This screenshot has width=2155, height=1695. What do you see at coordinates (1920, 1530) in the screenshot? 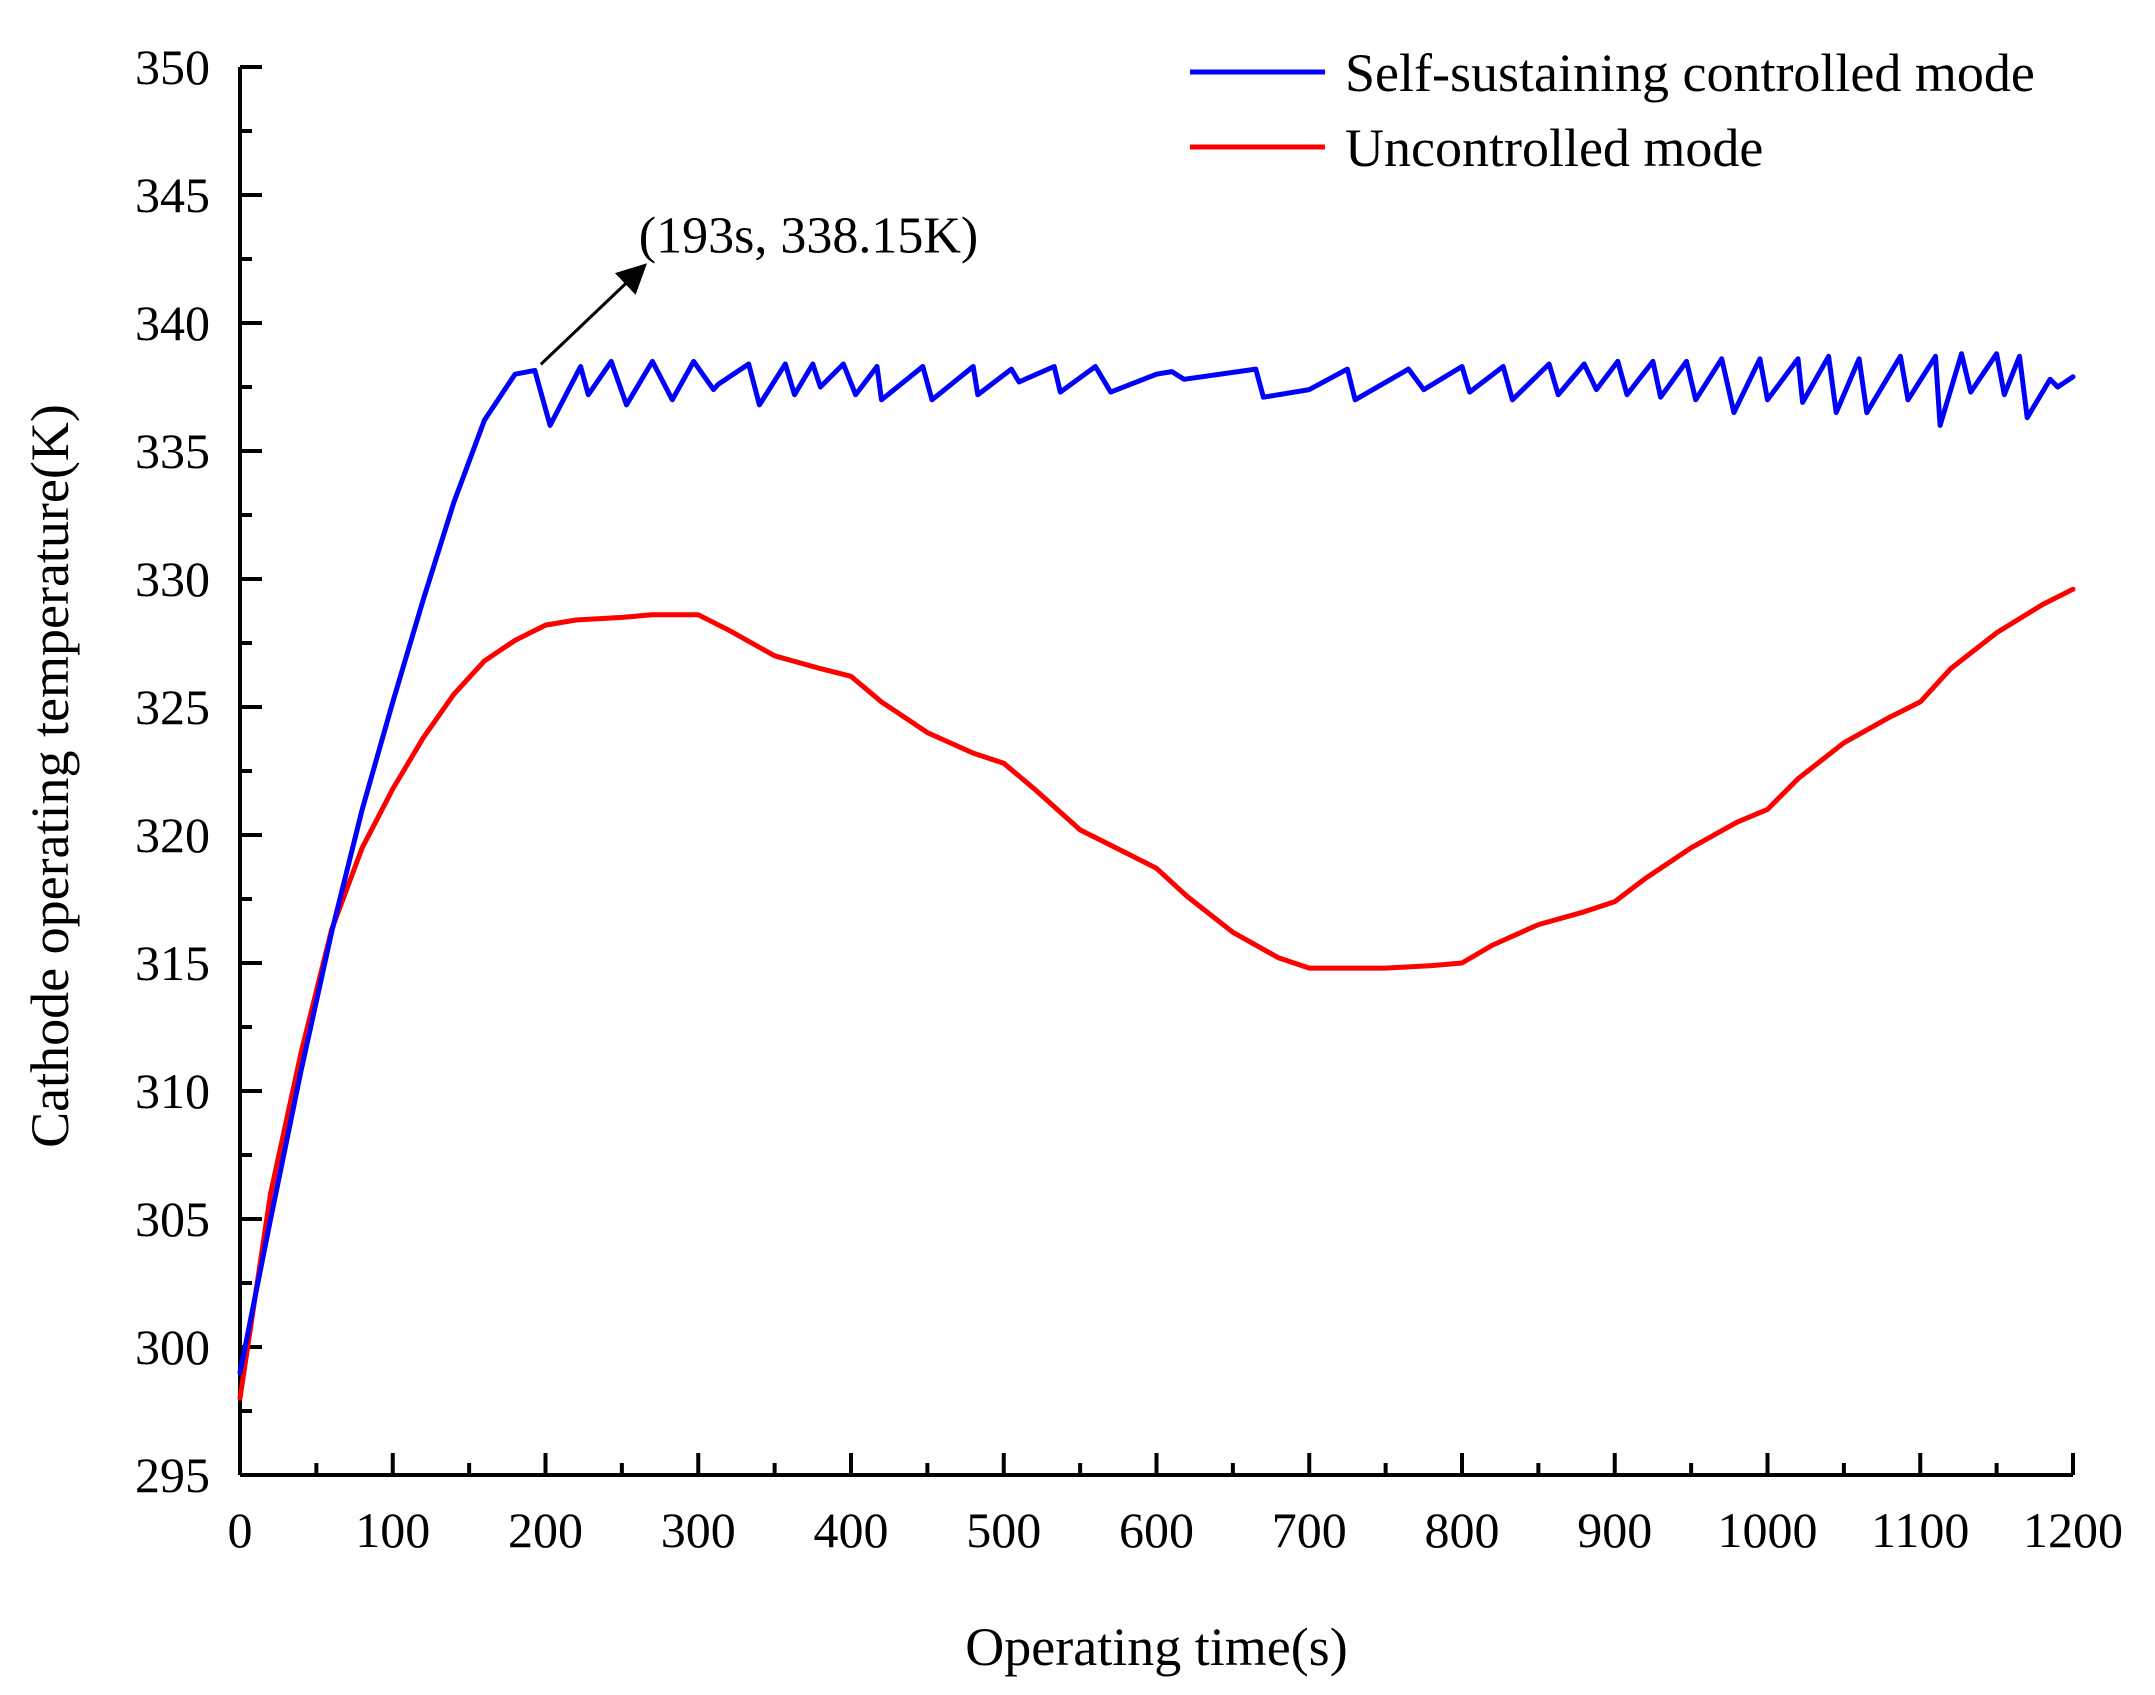
I see `x-tick-label: 1100` at bounding box center [1920, 1530].